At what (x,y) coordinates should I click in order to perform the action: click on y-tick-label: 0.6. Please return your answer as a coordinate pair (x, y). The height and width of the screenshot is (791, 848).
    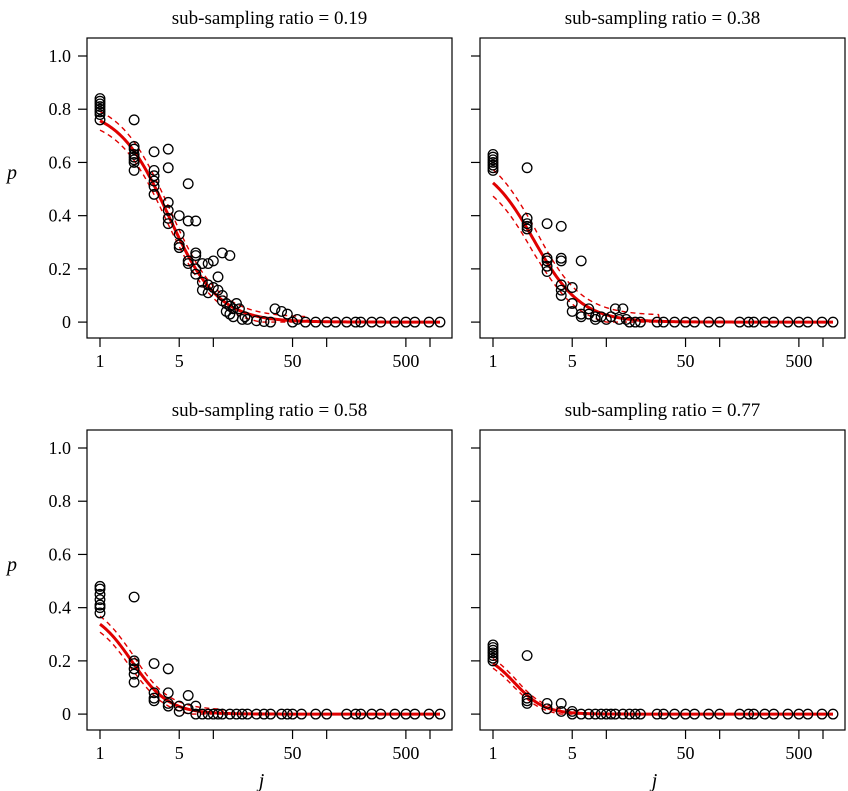
    Looking at the image, I should click on (60, 162).